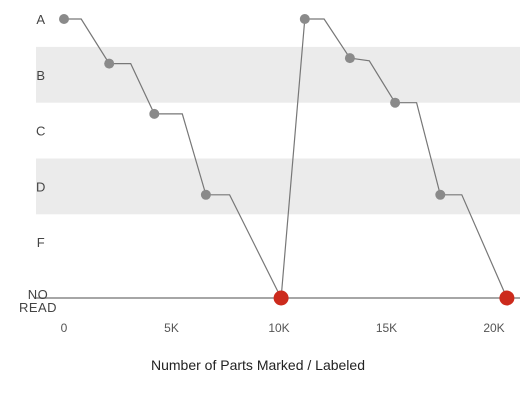 This screenshot has height=396, width=520. What do you see at coordinates (258, 365) in the screenshot?
I see `x-axis-label: Number of Parts Marked / Labeled` at bounding box center [258, 365].